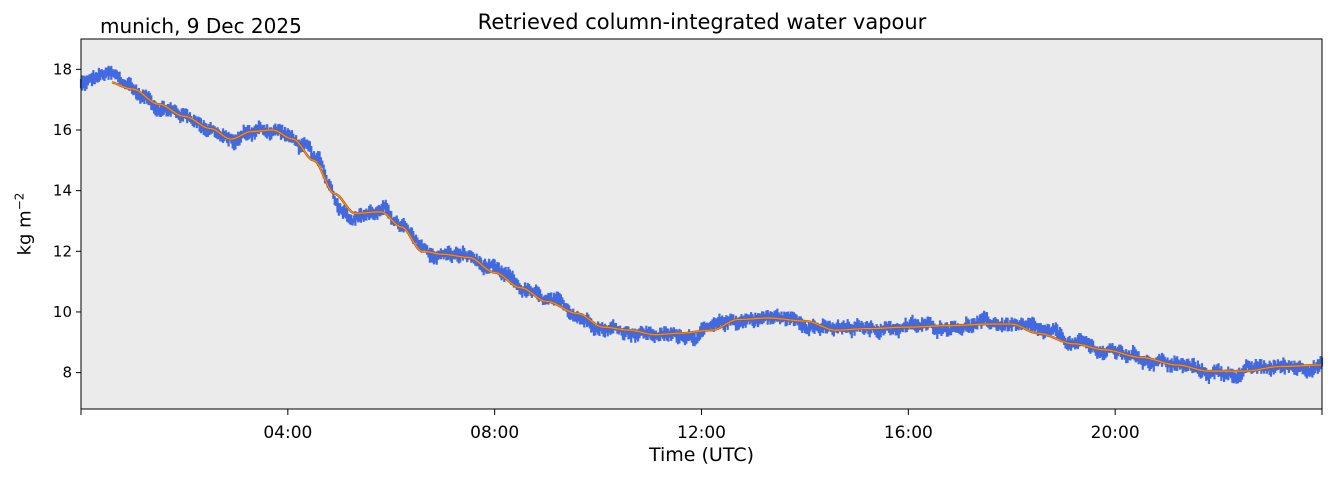 Image resolution: width=1334 pixels, height=478 pixels. What do you see at coordinates (1115, 433) in the screenshot?
I see `x-tick-label: 20:00` at bounding box center [1115, 433].